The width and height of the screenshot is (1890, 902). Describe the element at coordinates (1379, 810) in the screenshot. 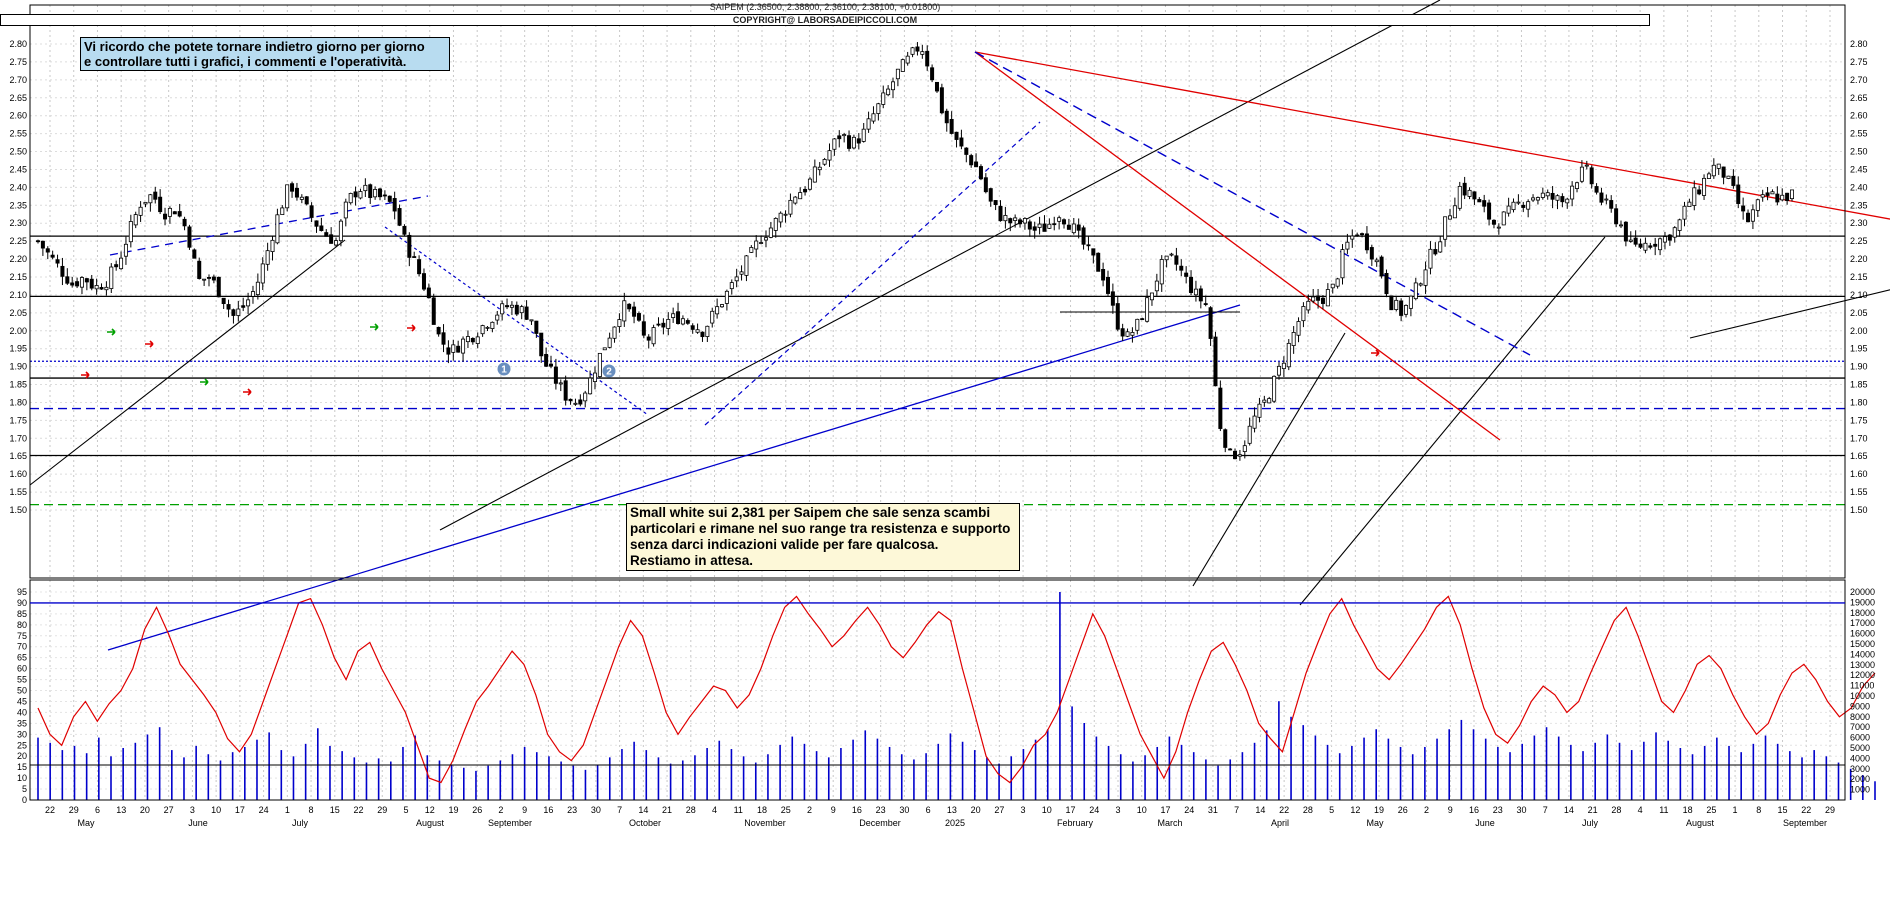

I see `x-day-tick: 19` at that location.